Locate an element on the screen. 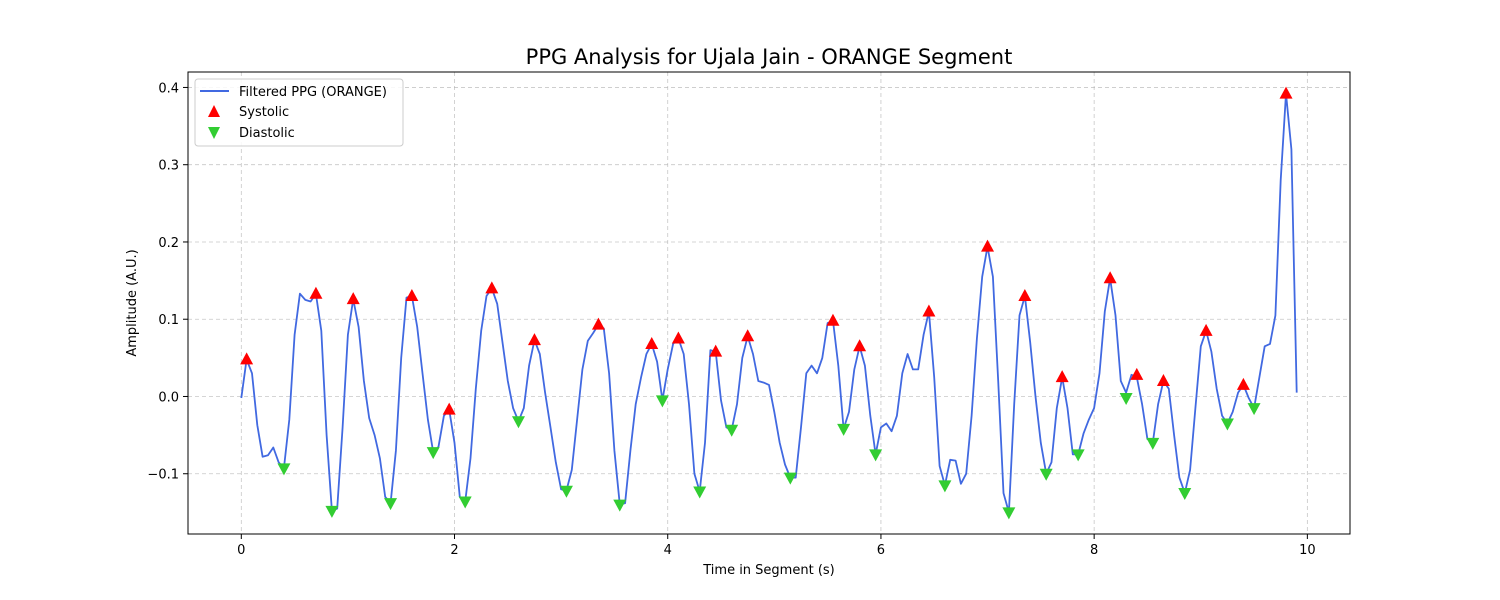 The image size is (1500, 600). y-tick-label: 0.0 is located at coordinates (168, 397).